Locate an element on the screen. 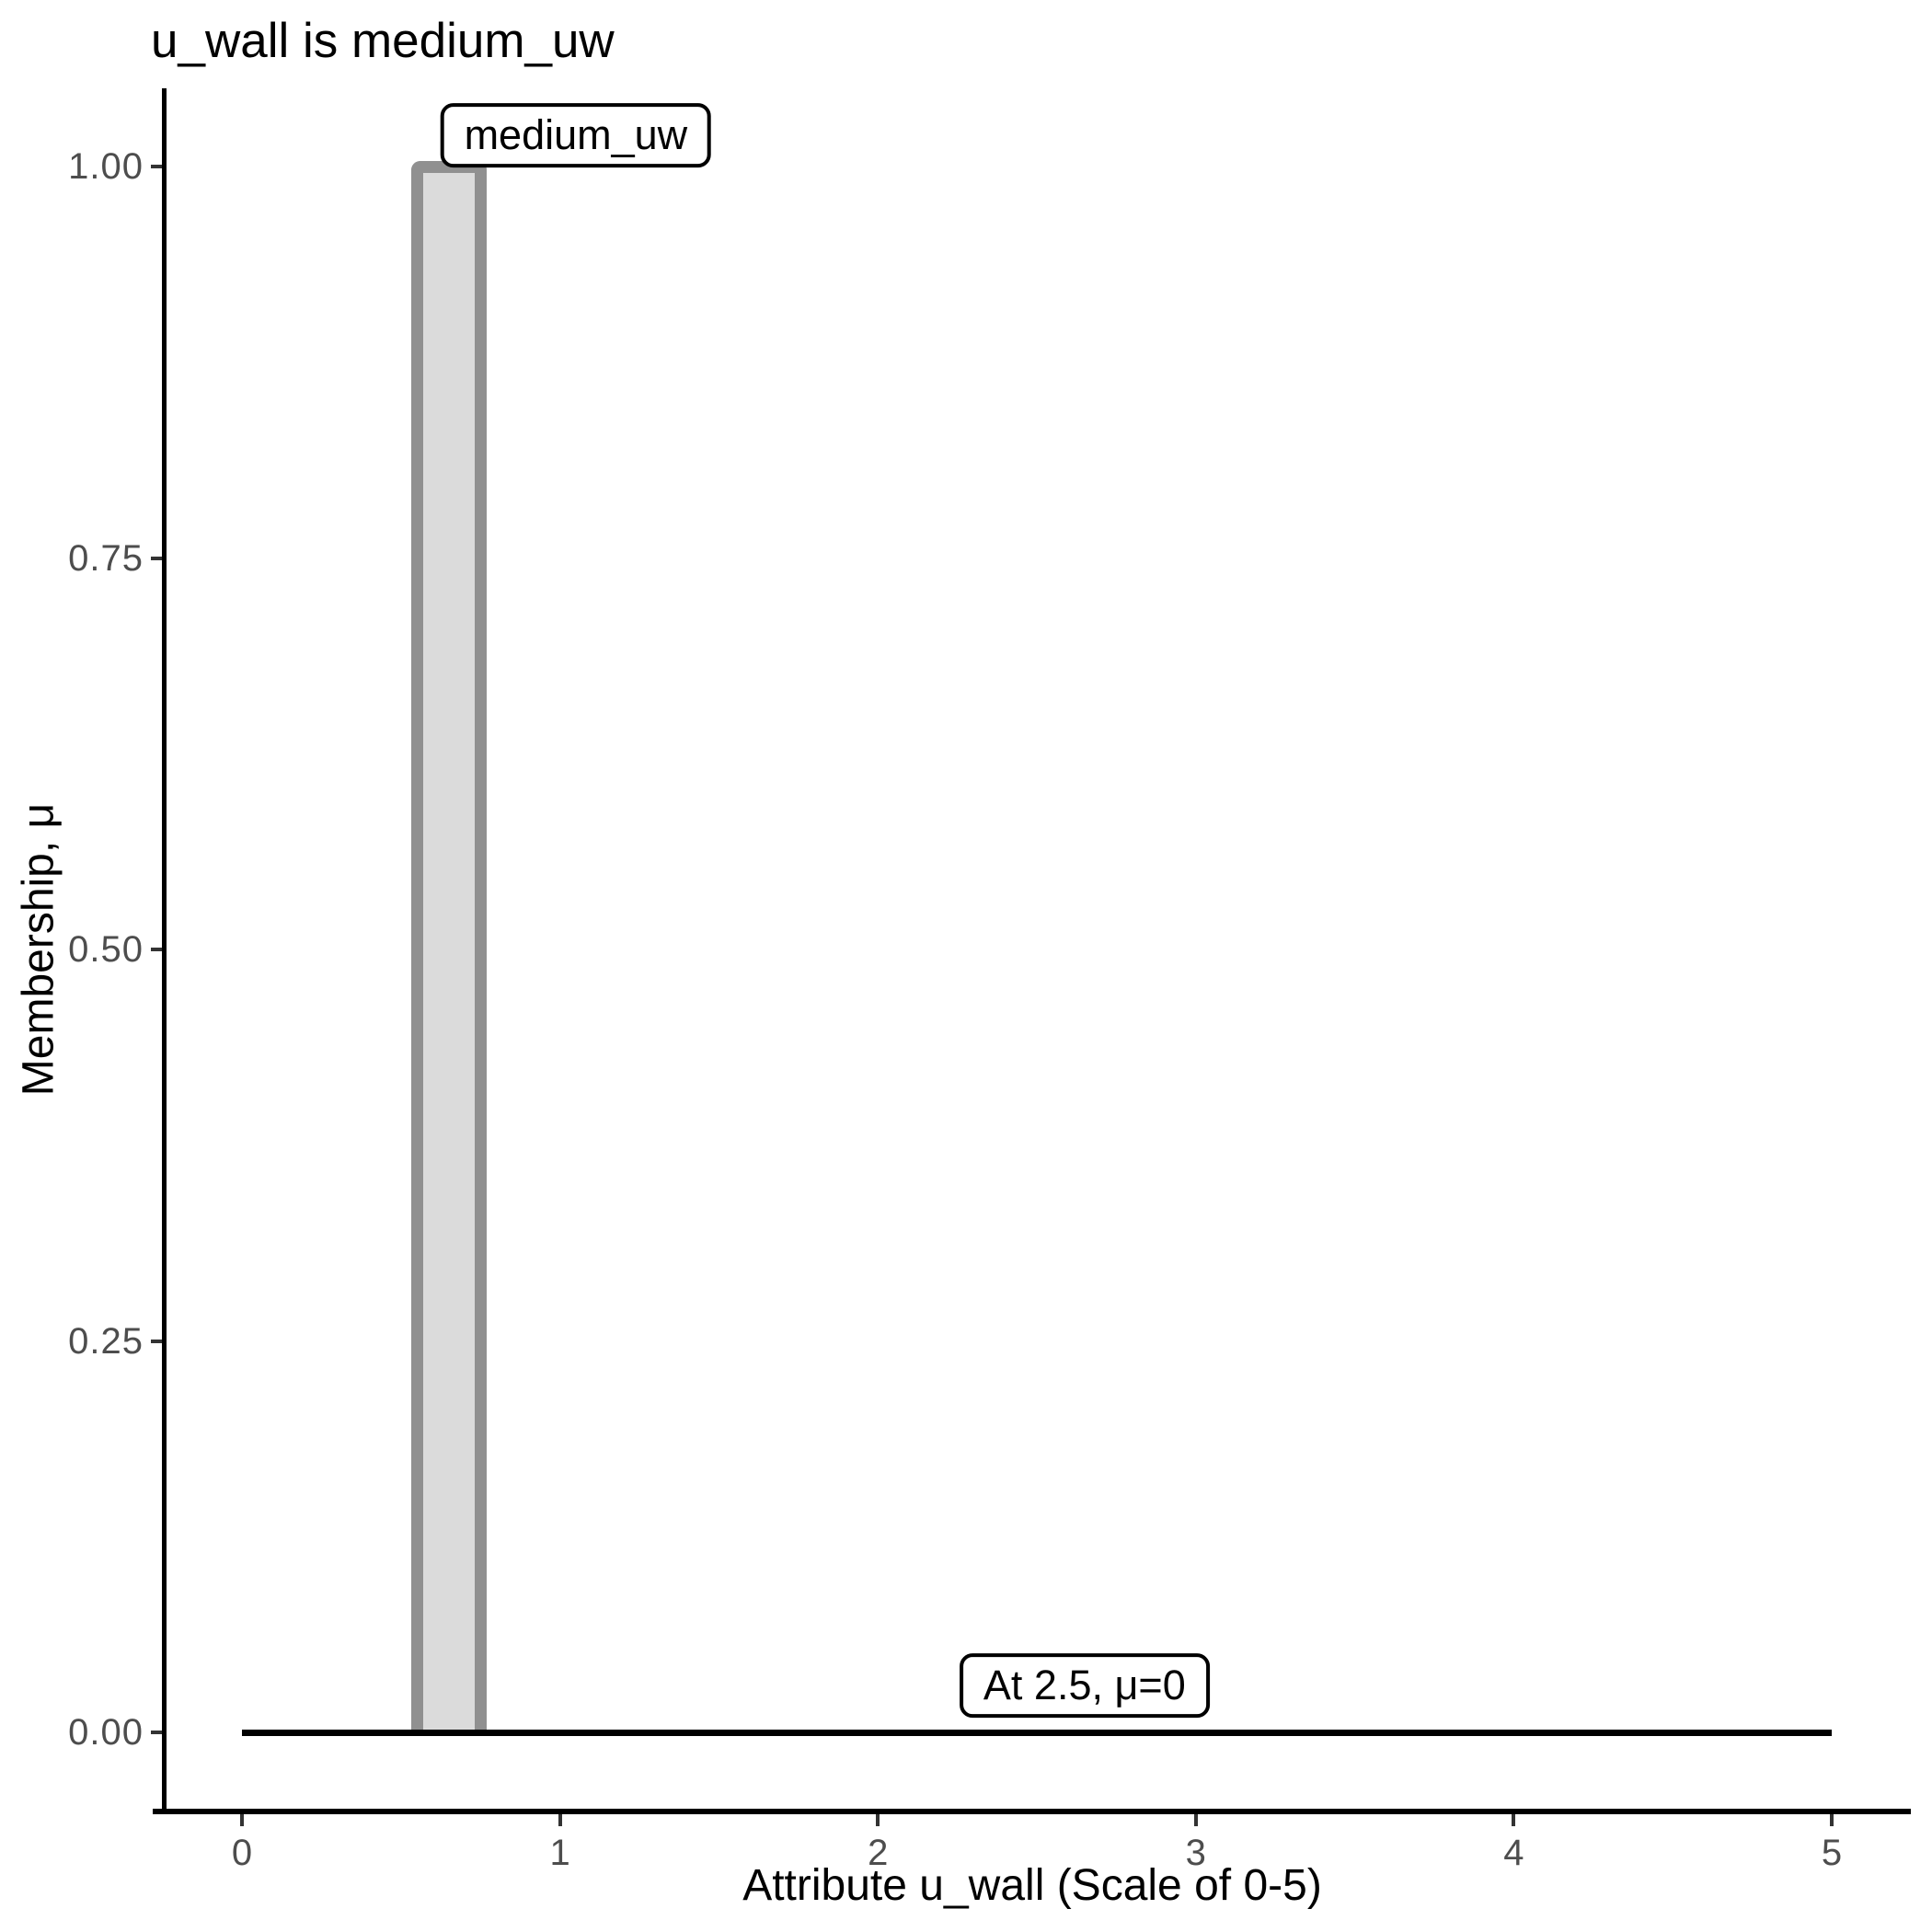 This screenshot has height=1932, width=1932. y-tick-label: 0.00 is located at coordinates (106, 1732).